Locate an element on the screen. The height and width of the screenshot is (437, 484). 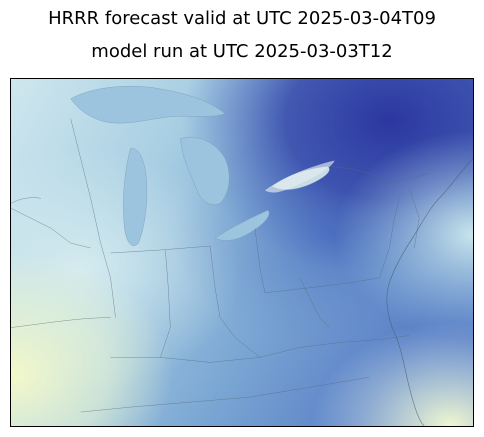
figure-title-model-run: model run at UTC 2025-03-03T12 is located at coordinates (242, 51).